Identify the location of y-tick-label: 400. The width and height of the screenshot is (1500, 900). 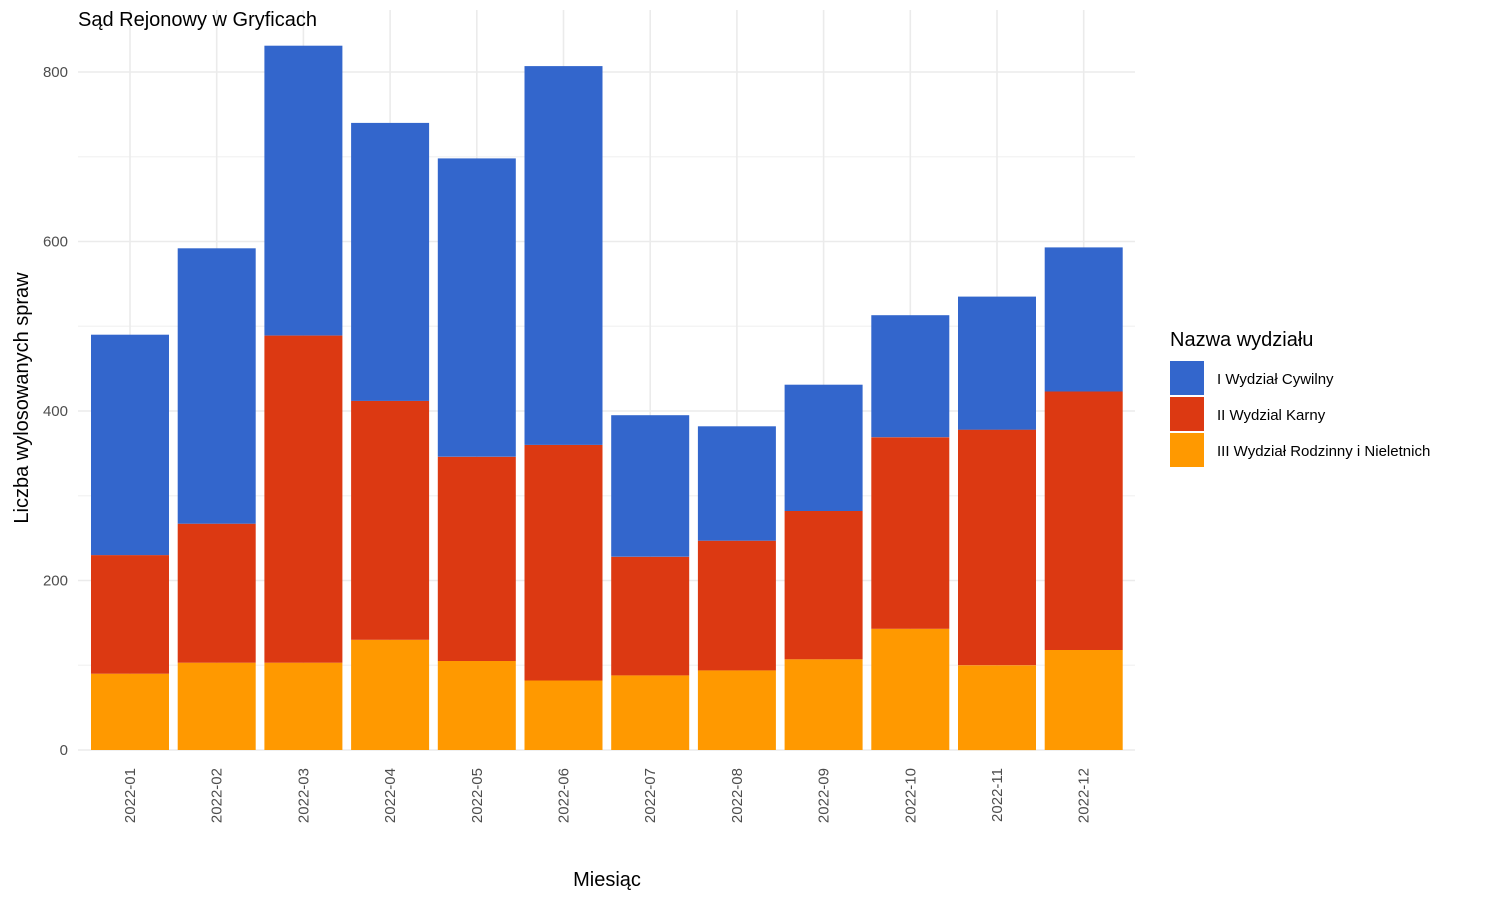
(55, 411).